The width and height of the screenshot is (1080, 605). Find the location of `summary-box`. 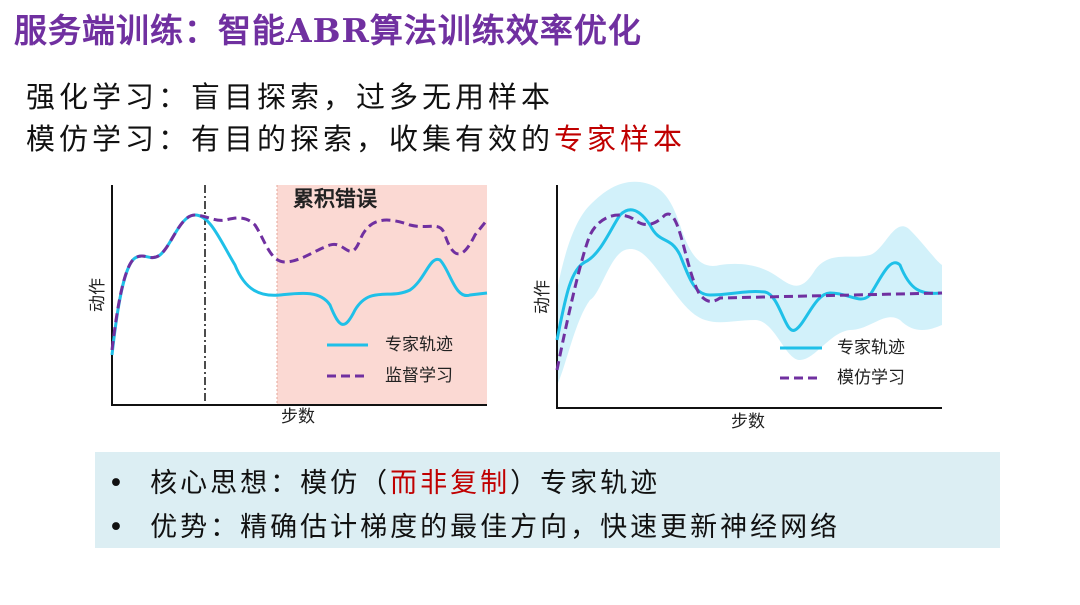

summary-box is located at coordinates (547, 500).